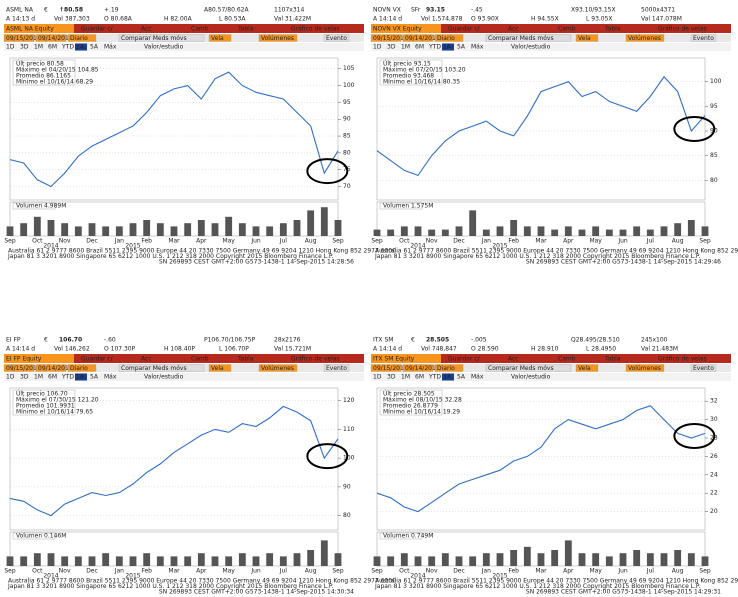 The height and width of the screenshot is (597, 738). I want to click on x-tick-label: Oct, so click(37, 241).